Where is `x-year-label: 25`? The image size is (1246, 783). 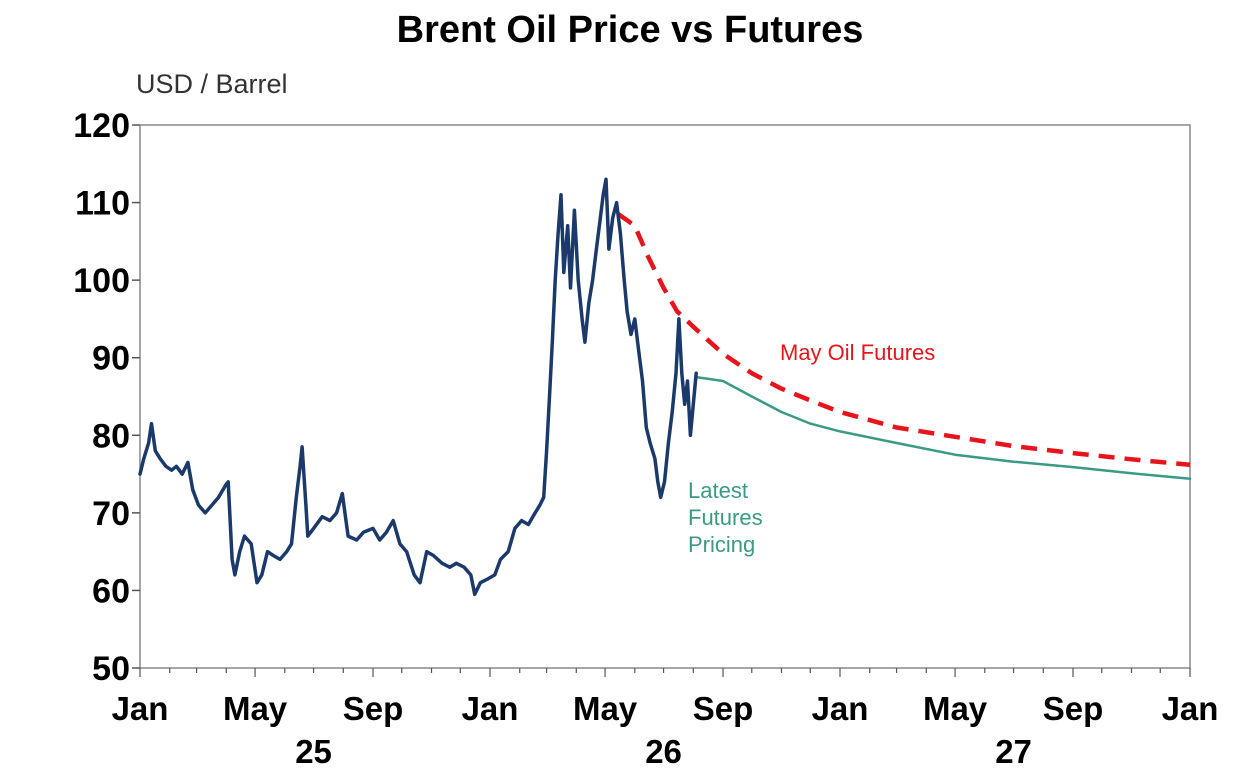
x-year-label: 25 is located at coordinates (313, 751).